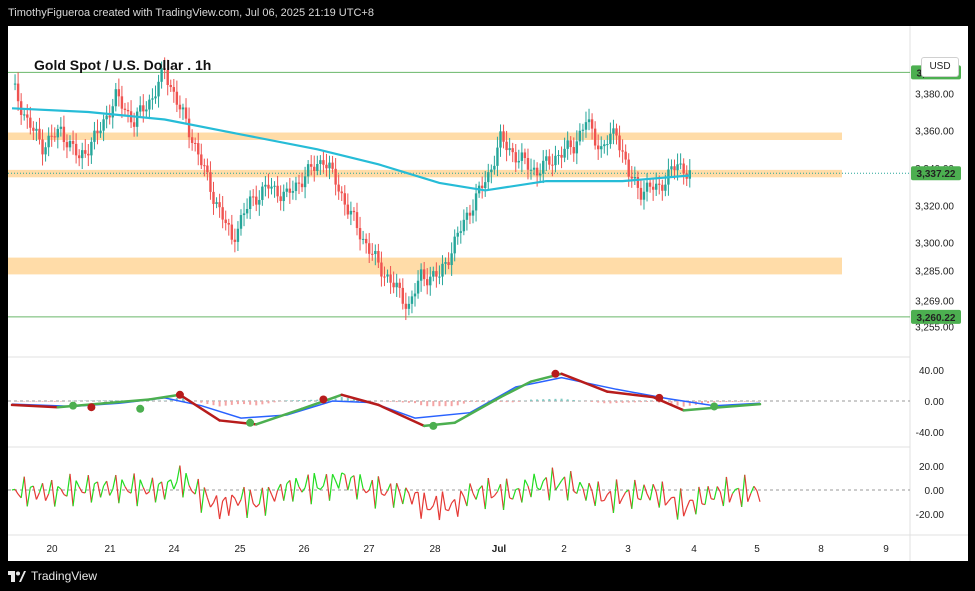  I want to click on support-resistance-zone, so click(425, 136).